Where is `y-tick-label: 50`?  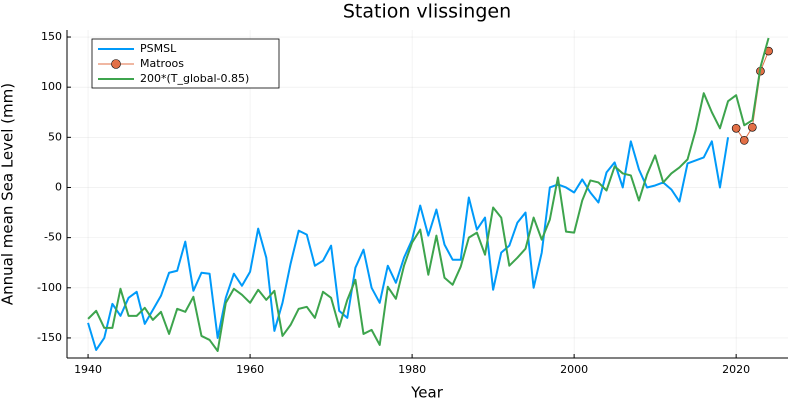
y-tick-label: 50 is located at coordinates (55, 136).